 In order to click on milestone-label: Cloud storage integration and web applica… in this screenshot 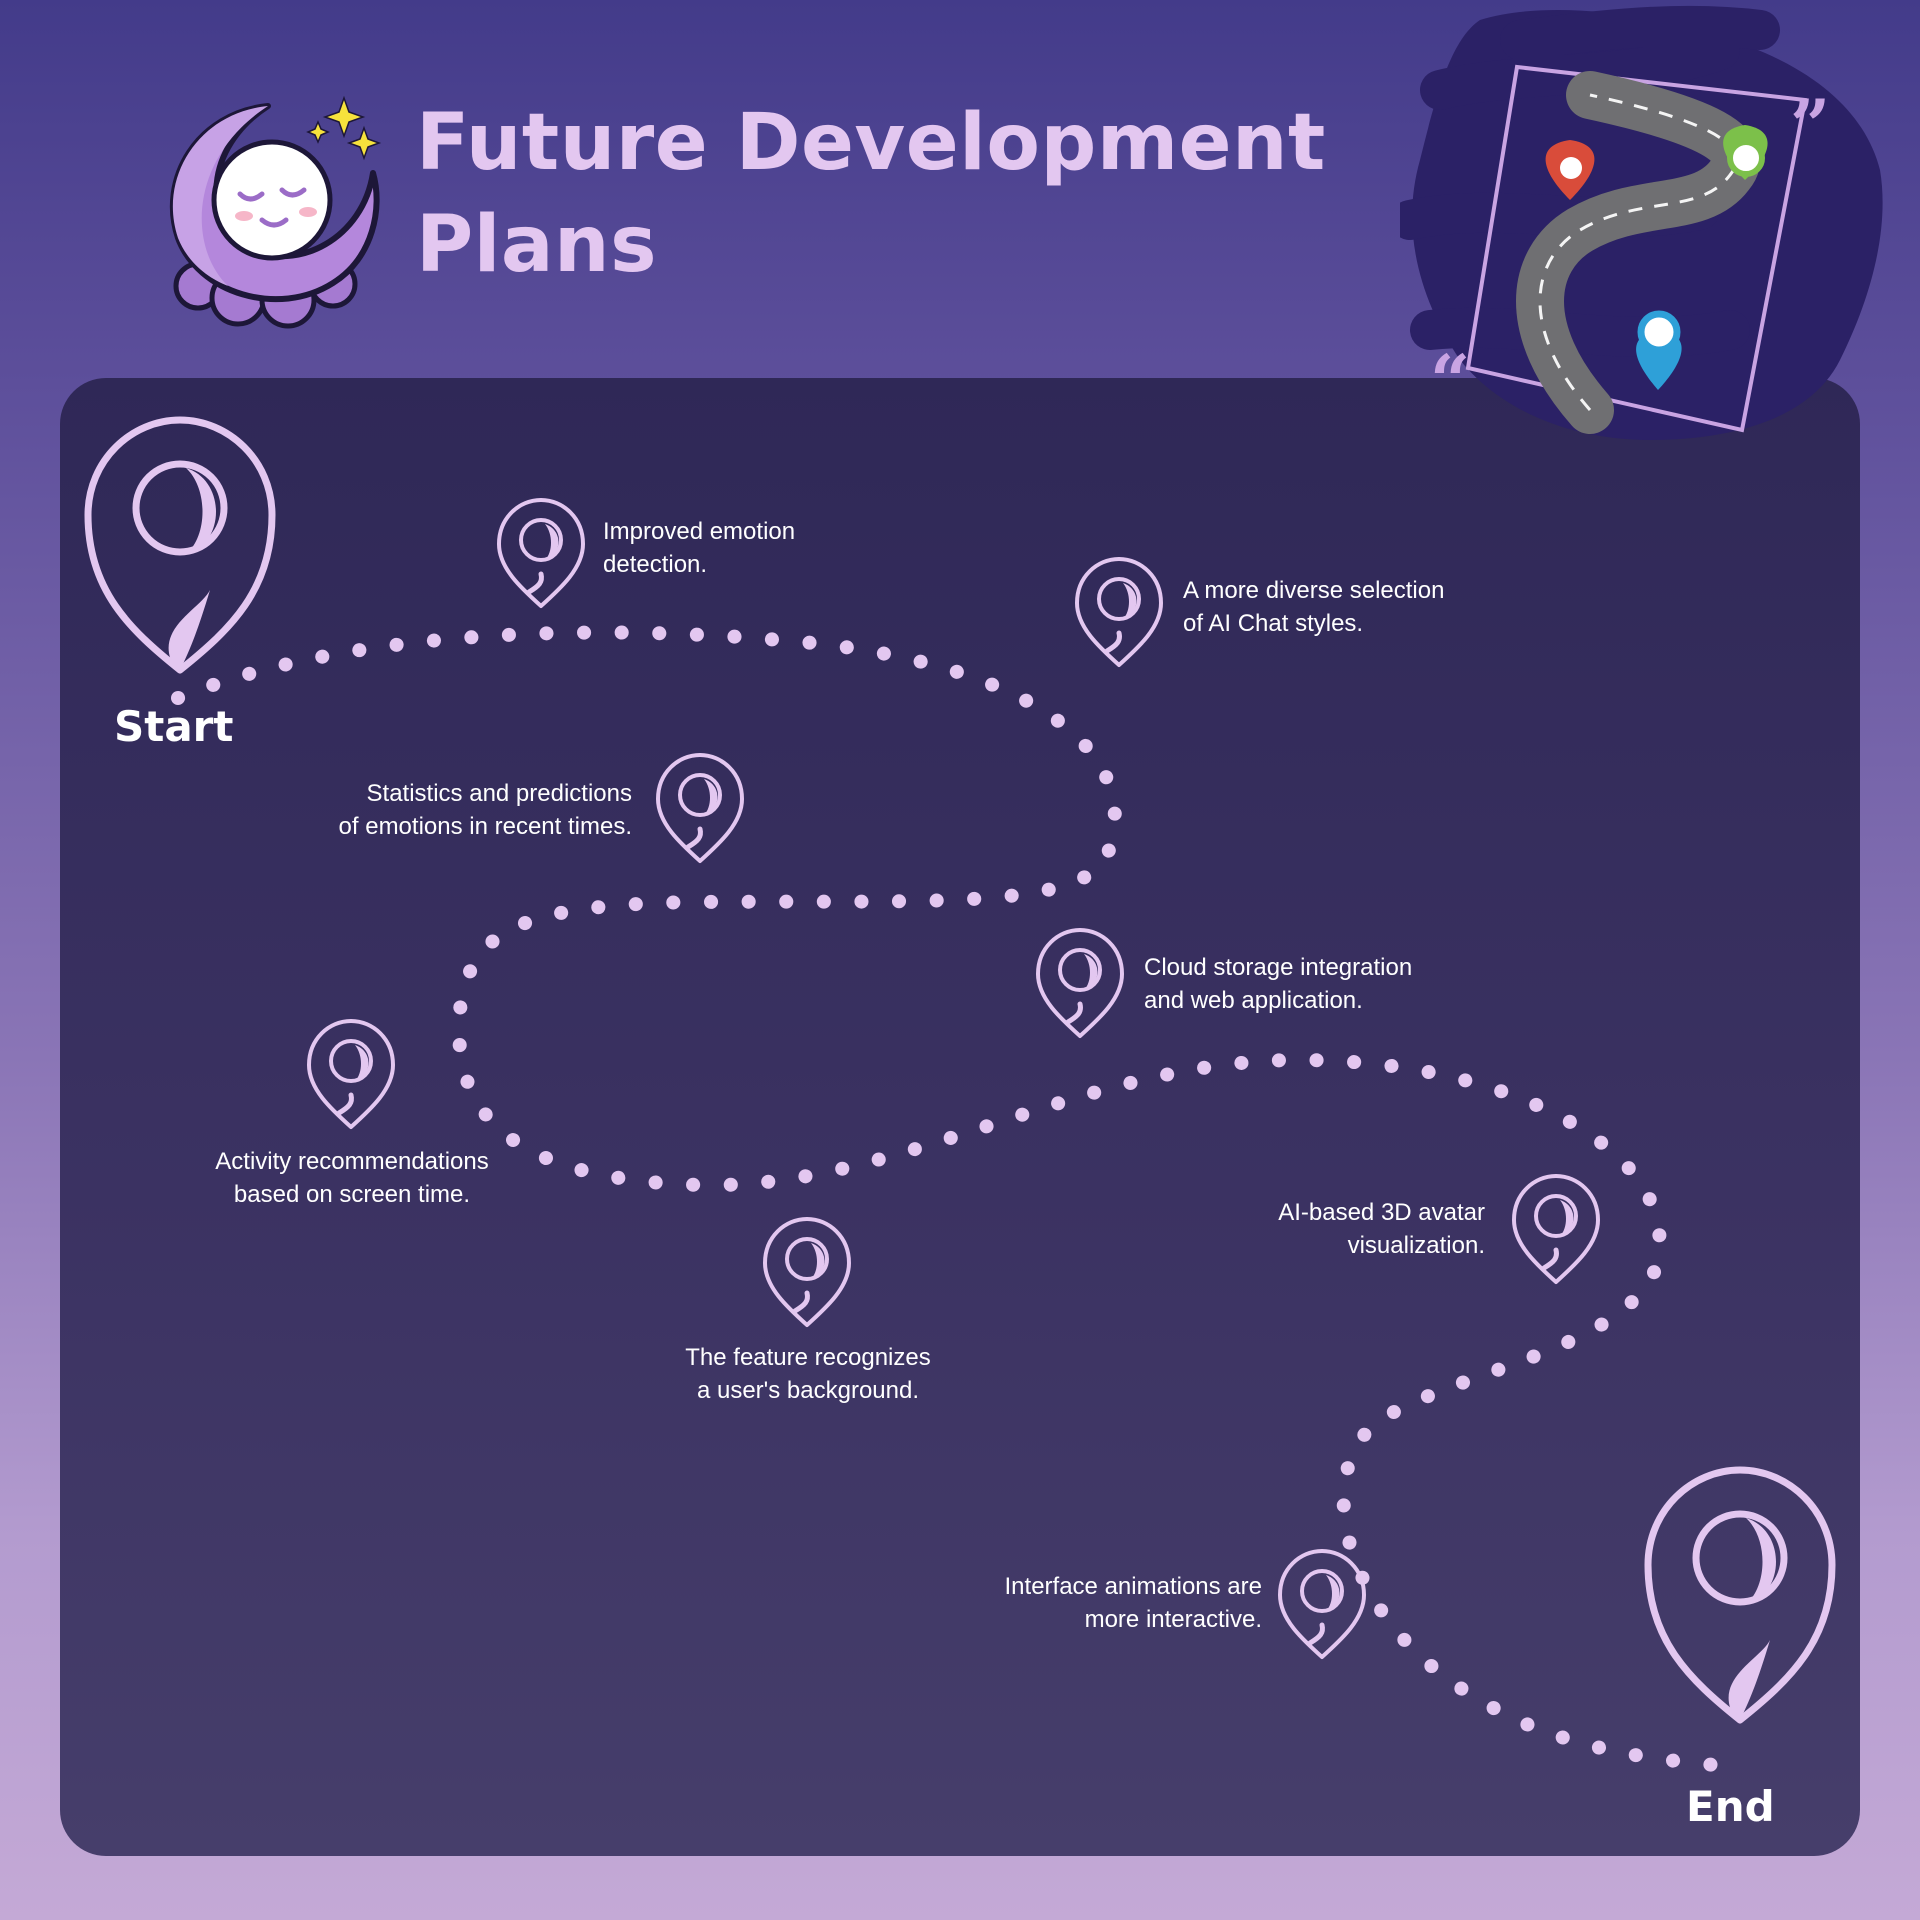, I will do `click(1278, 984)`.